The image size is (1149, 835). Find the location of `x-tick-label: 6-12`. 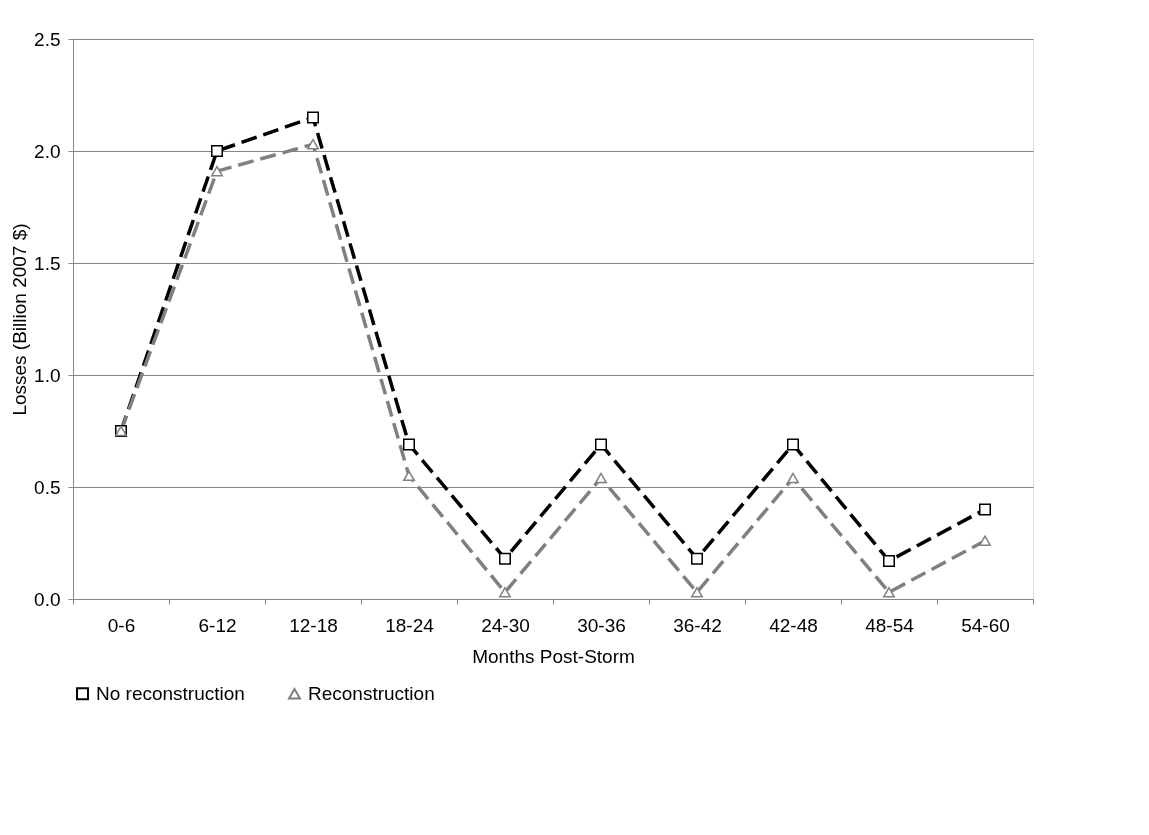

x-tick-label: 6-12 is located at coordinates (217, 625).